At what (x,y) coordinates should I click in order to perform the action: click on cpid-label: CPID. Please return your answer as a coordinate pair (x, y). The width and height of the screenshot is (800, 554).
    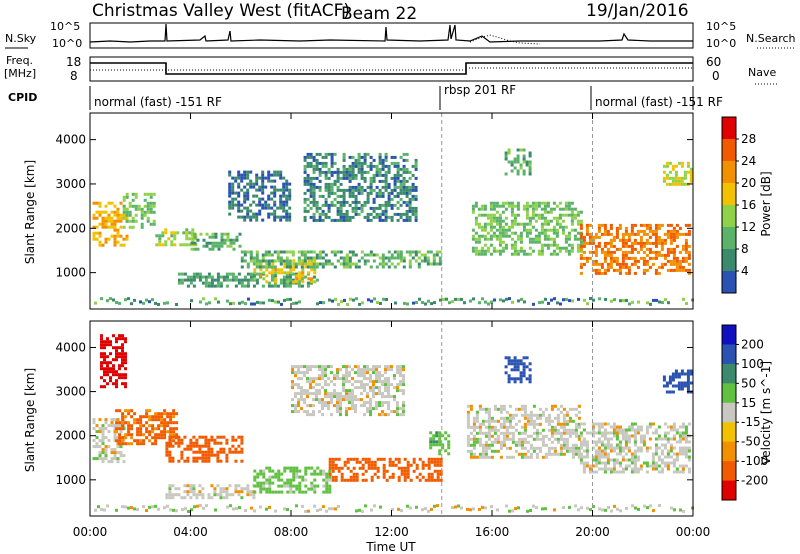
    Looking at the image, I should click on (22, 97).